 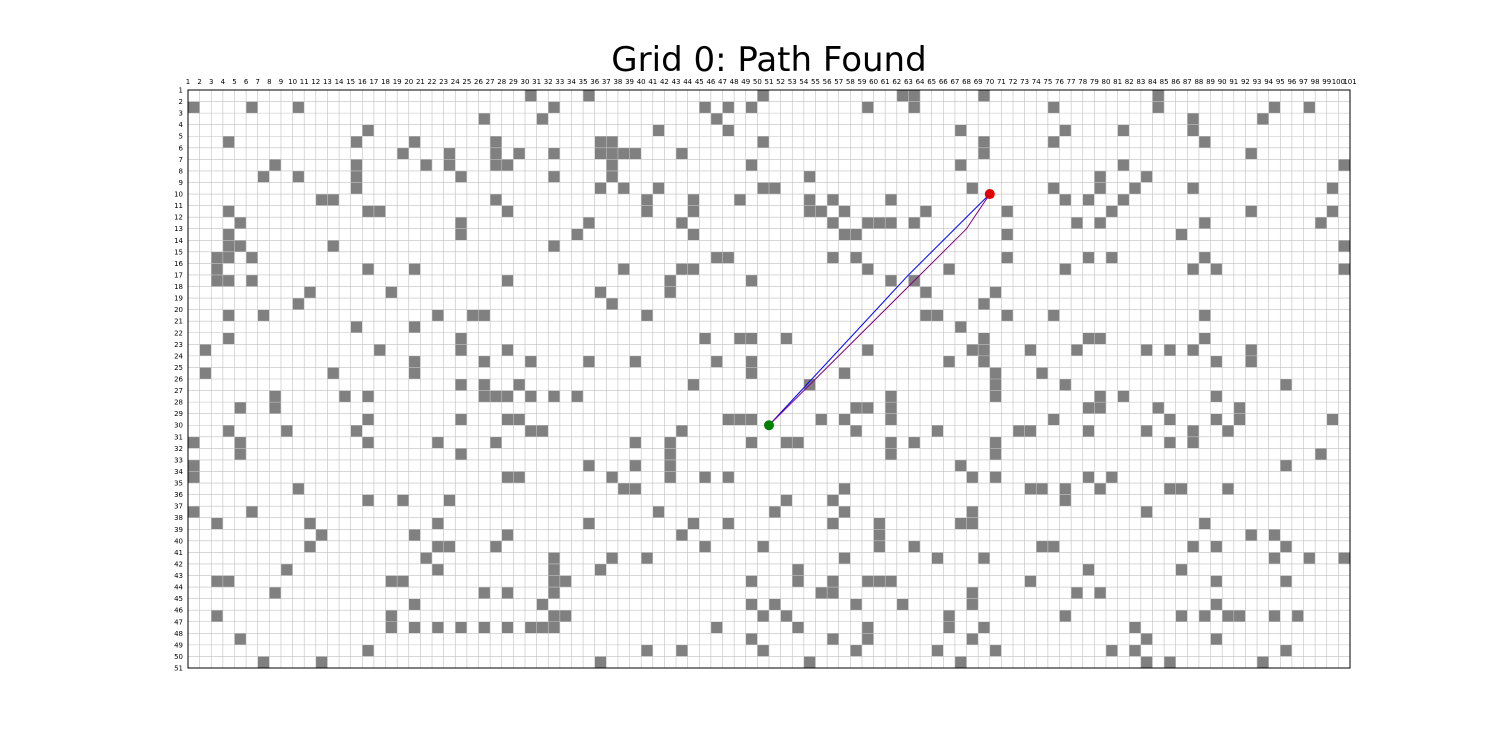 What do you see at coordinates (178, 368) in the screenshot?
I see `y-tick-label: 25` at bounding box center [178, 368].